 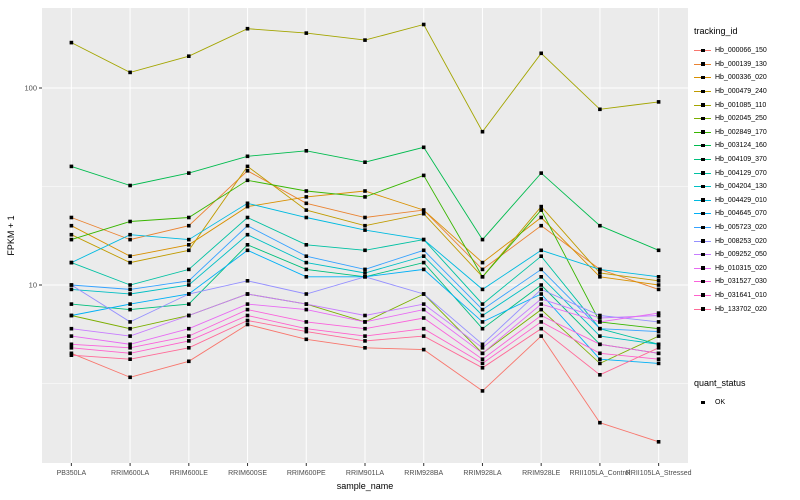 I want to click on quant-key-icon, so click(x=702, y=402).